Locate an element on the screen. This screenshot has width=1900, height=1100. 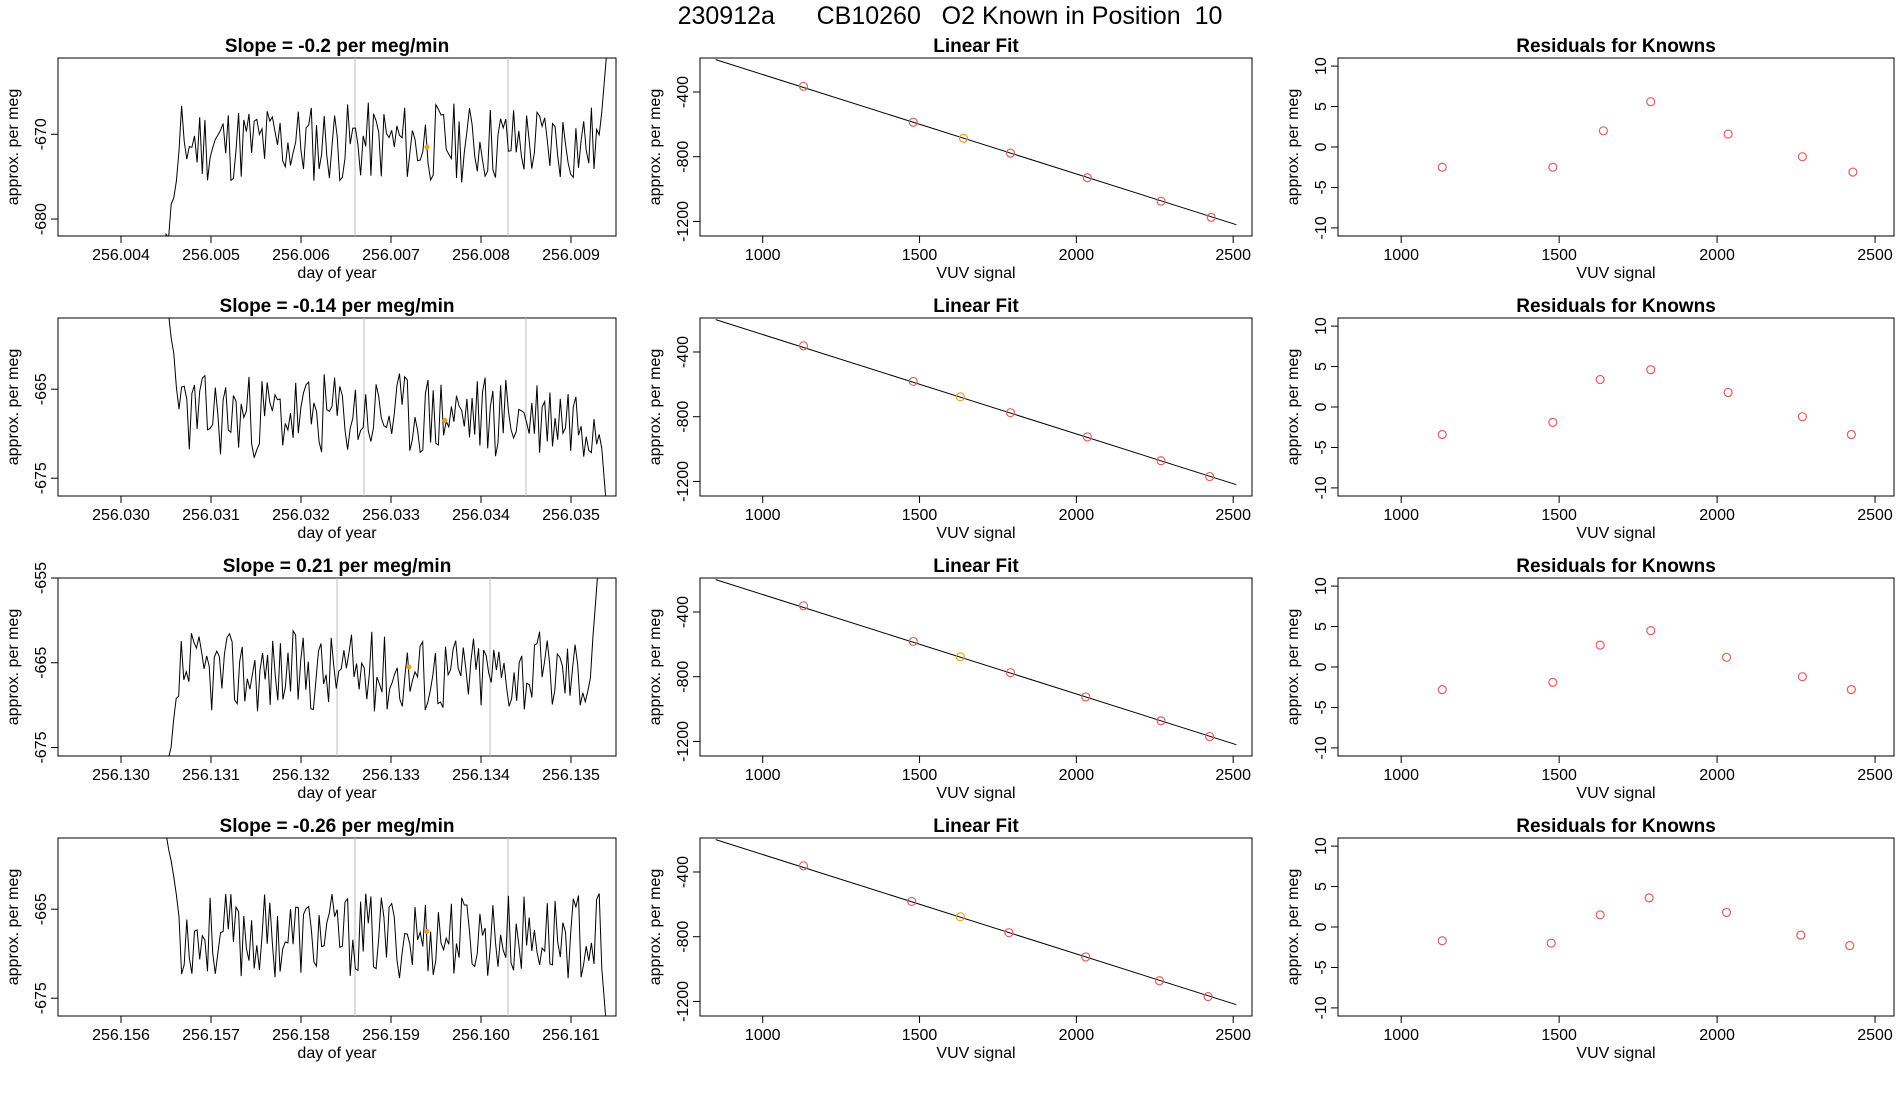
r1-resid-title: Residuals for Knowns is located at coordinates (1616, 46).